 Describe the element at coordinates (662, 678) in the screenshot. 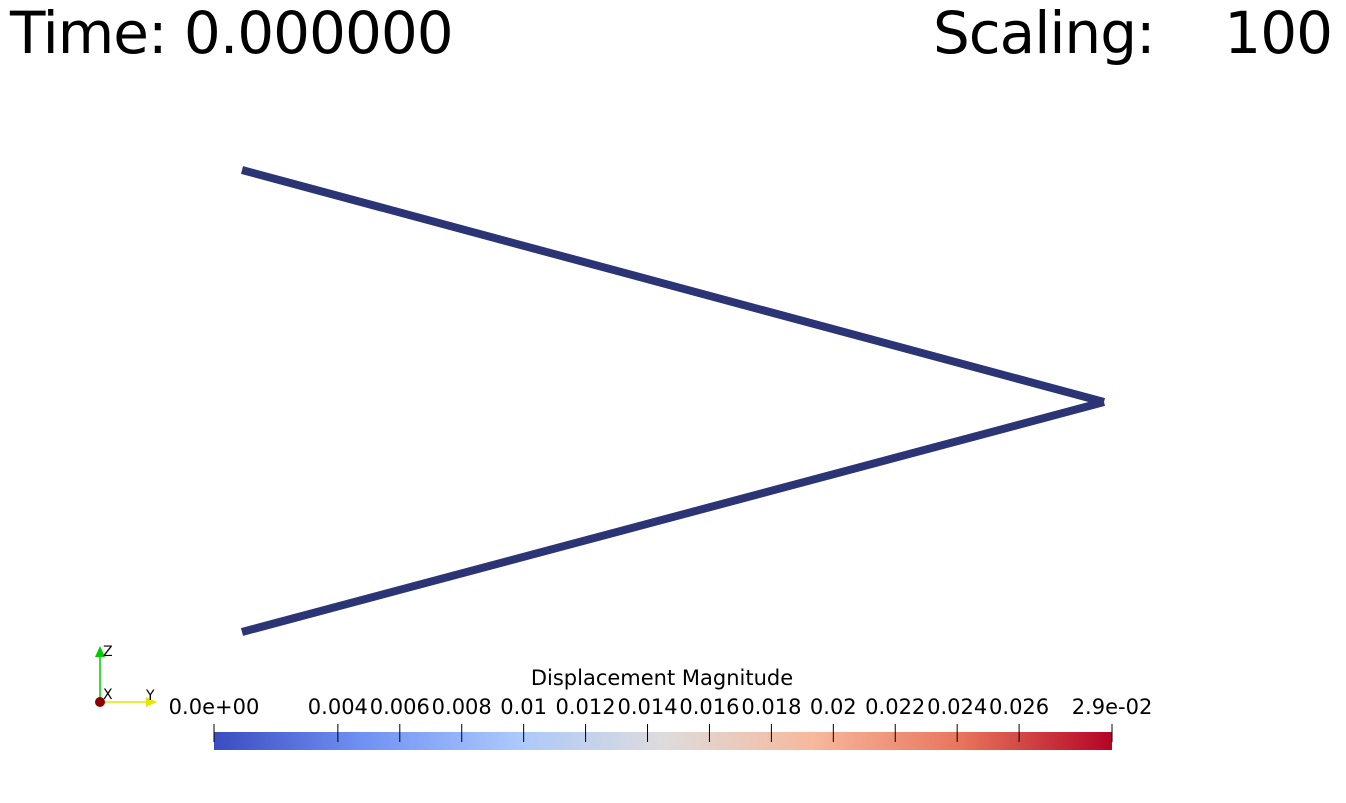

I see `scalar-bar-title: Displacement Magnitude` at that location.